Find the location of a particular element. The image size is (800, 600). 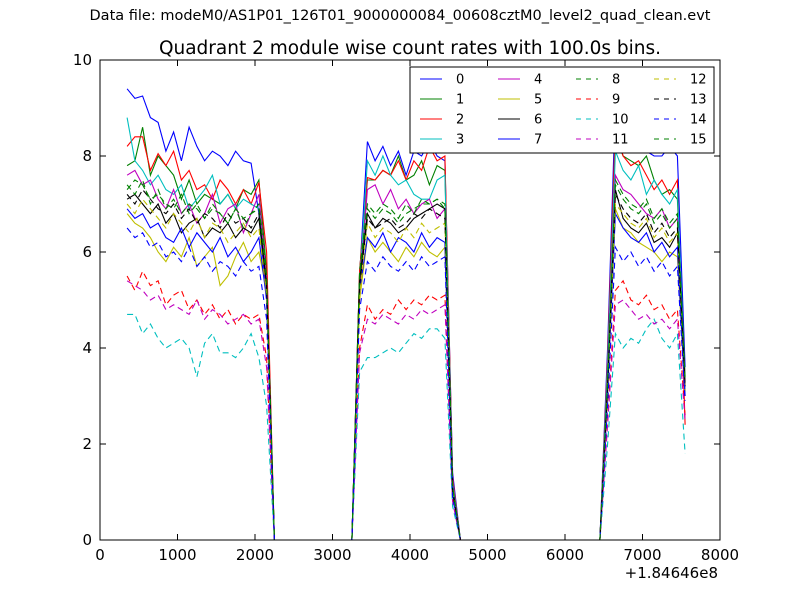

x-offset-label: +1.84646e8 is located at coordinates (671, 573).